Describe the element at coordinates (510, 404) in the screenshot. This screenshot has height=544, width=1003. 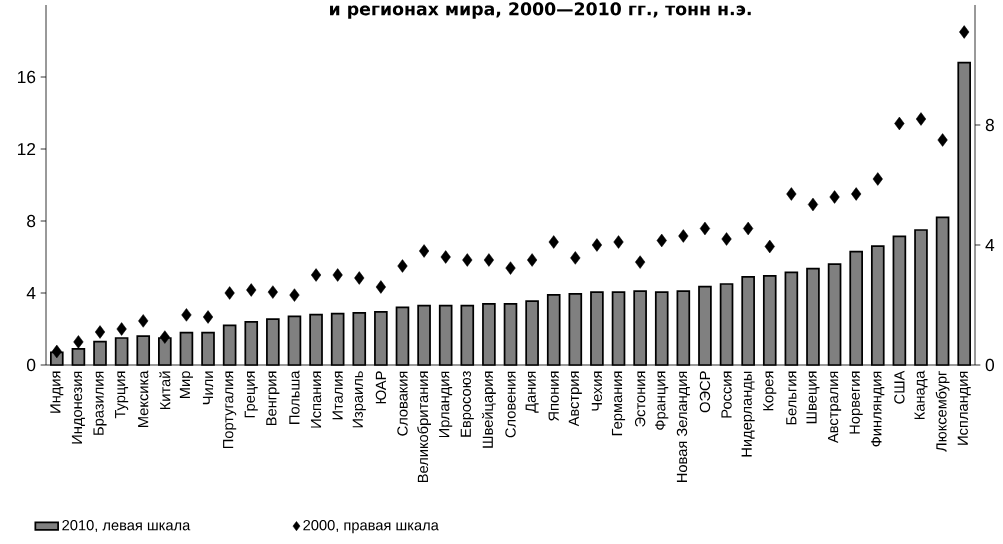
I see `x-tick-label: Словения` at that location.